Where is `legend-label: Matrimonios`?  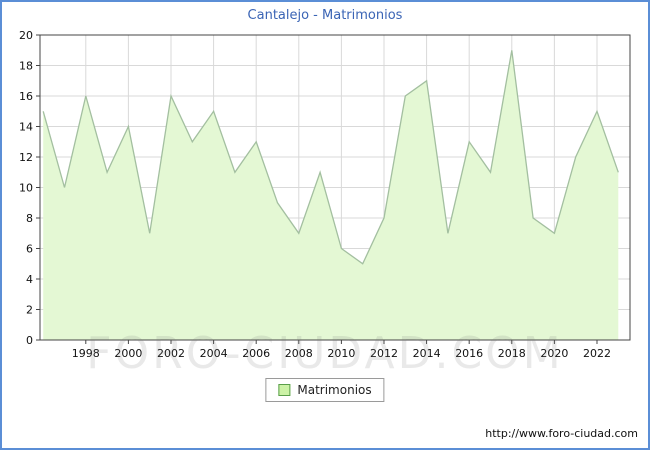
legend-label: Matrimonios is located at coordinates (334, 390).